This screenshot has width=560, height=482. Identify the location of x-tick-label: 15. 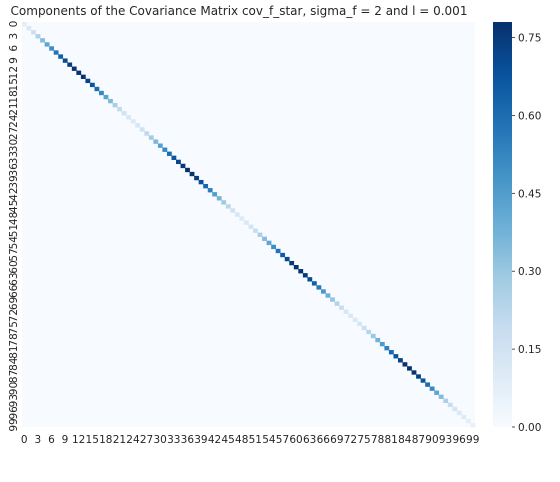
(92, 440).